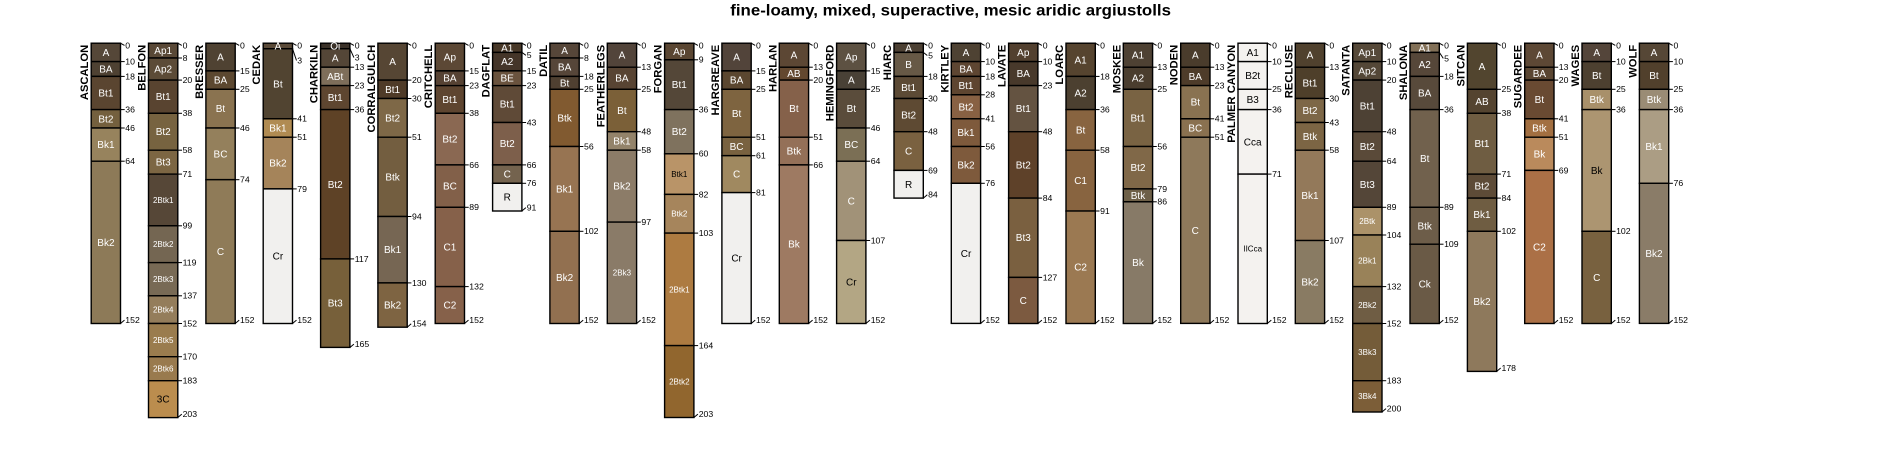  What do you see at coordinates (601, 85) in the screenshot?
I see `svg-text: FEATHERLEGS` at bounding box center [601, 85].